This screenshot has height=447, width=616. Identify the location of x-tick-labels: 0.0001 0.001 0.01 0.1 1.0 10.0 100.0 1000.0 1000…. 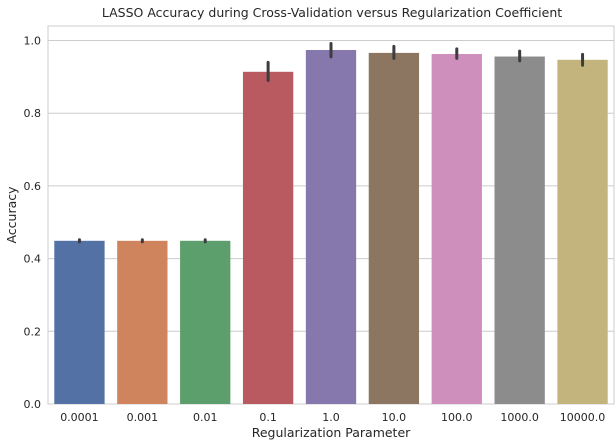
(332, 417).